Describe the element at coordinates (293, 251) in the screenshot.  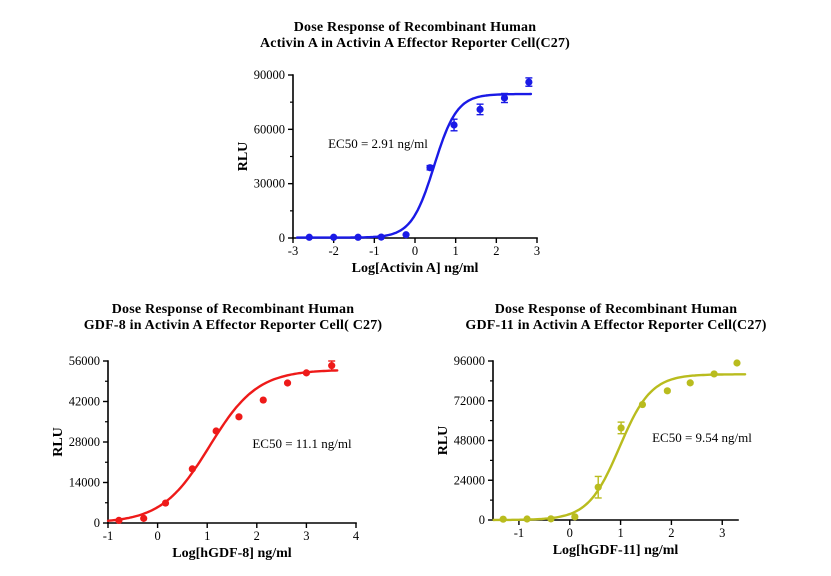
I see `x-tick-label: -3` at that location.